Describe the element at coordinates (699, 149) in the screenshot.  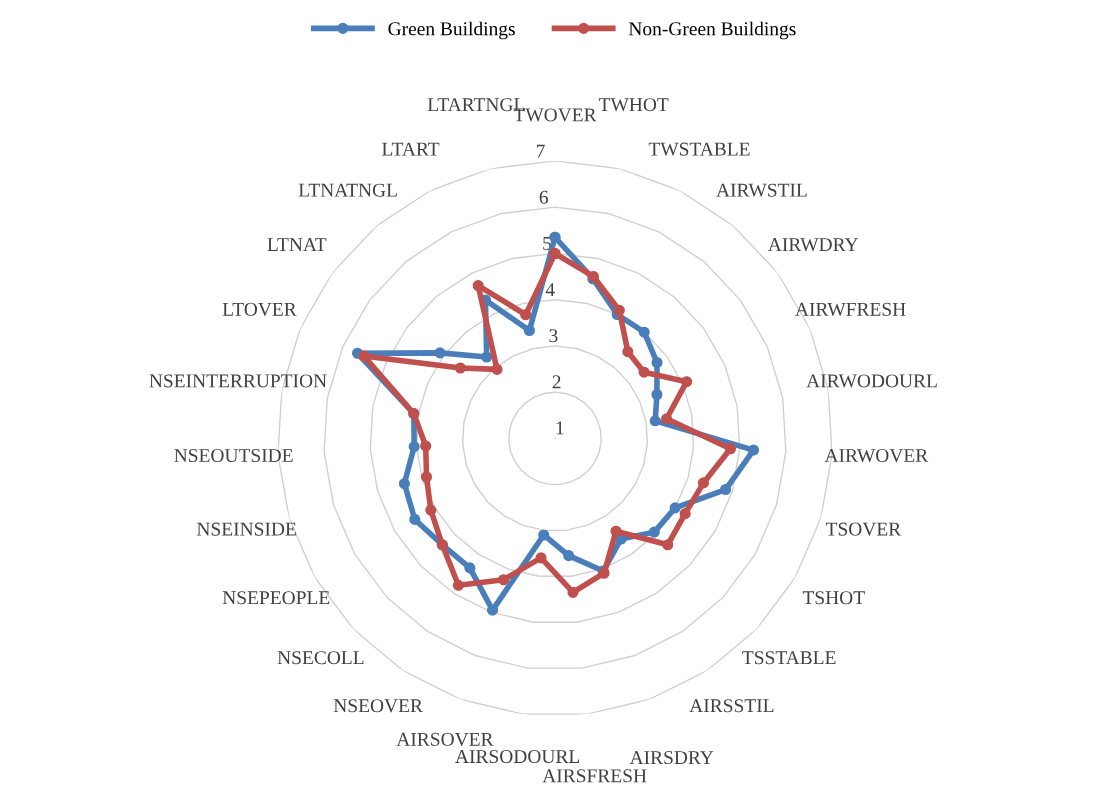
I see `spoke-label: TWSTABLE` at that location.